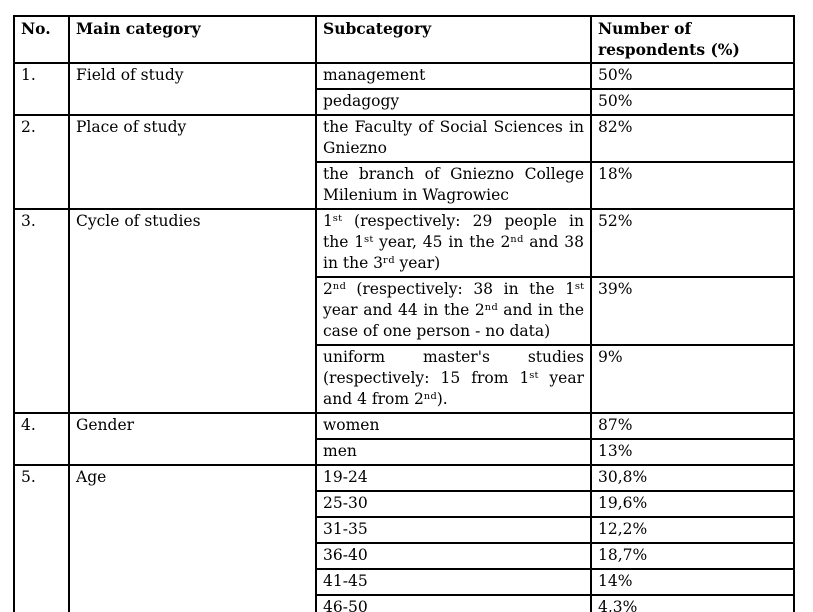  I want to click on main-category-cell: Gender, so click(192, 439).